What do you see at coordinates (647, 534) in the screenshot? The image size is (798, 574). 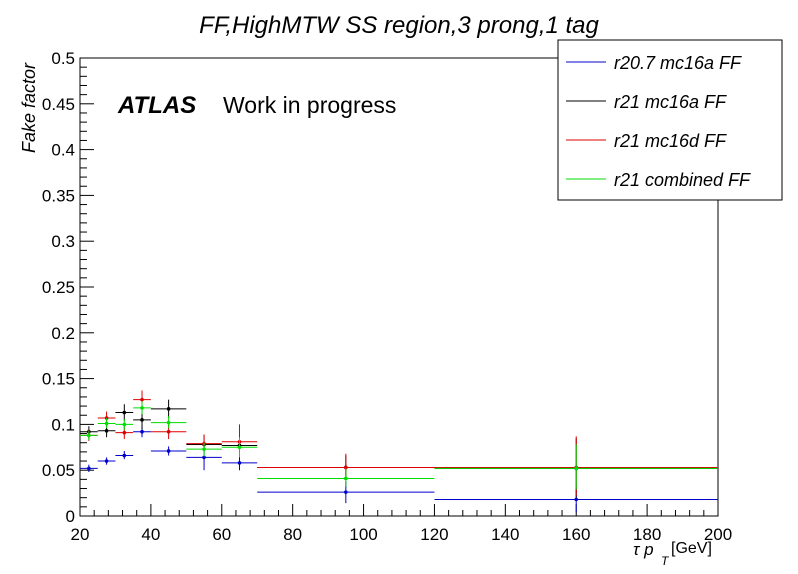 I see `x-tick-label: 180` at bounding box center [647, 534].